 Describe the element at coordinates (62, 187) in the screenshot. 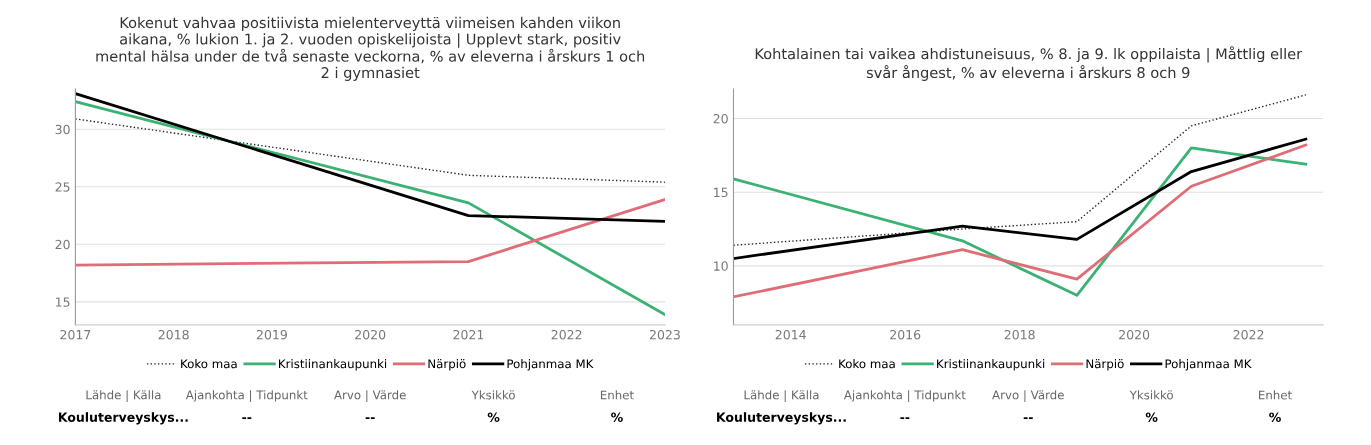

I see `y-tick-label: 25` at that location.